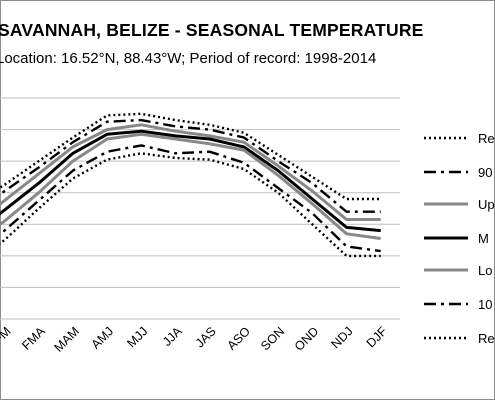 Image resolution: width=495 pixels, height=400 pixels. I want to click on x-tick-label: ASO, so click(238, 338).